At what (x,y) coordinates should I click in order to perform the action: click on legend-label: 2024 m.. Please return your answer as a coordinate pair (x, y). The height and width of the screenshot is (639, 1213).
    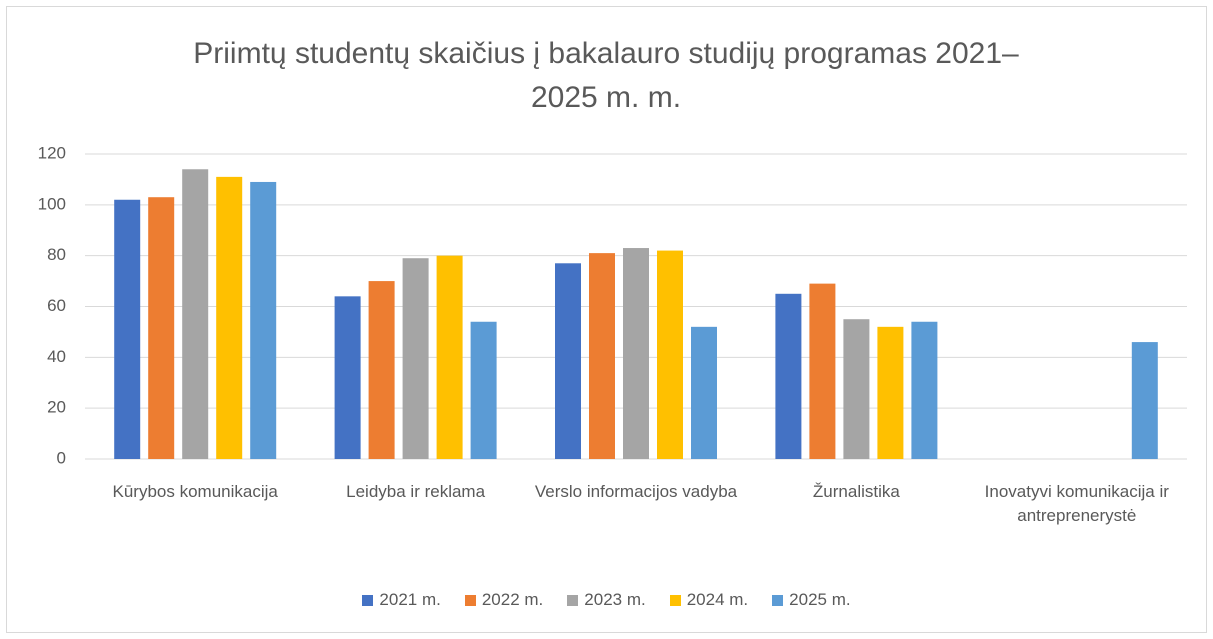
    Looking at the image, I should click on (717, 599).